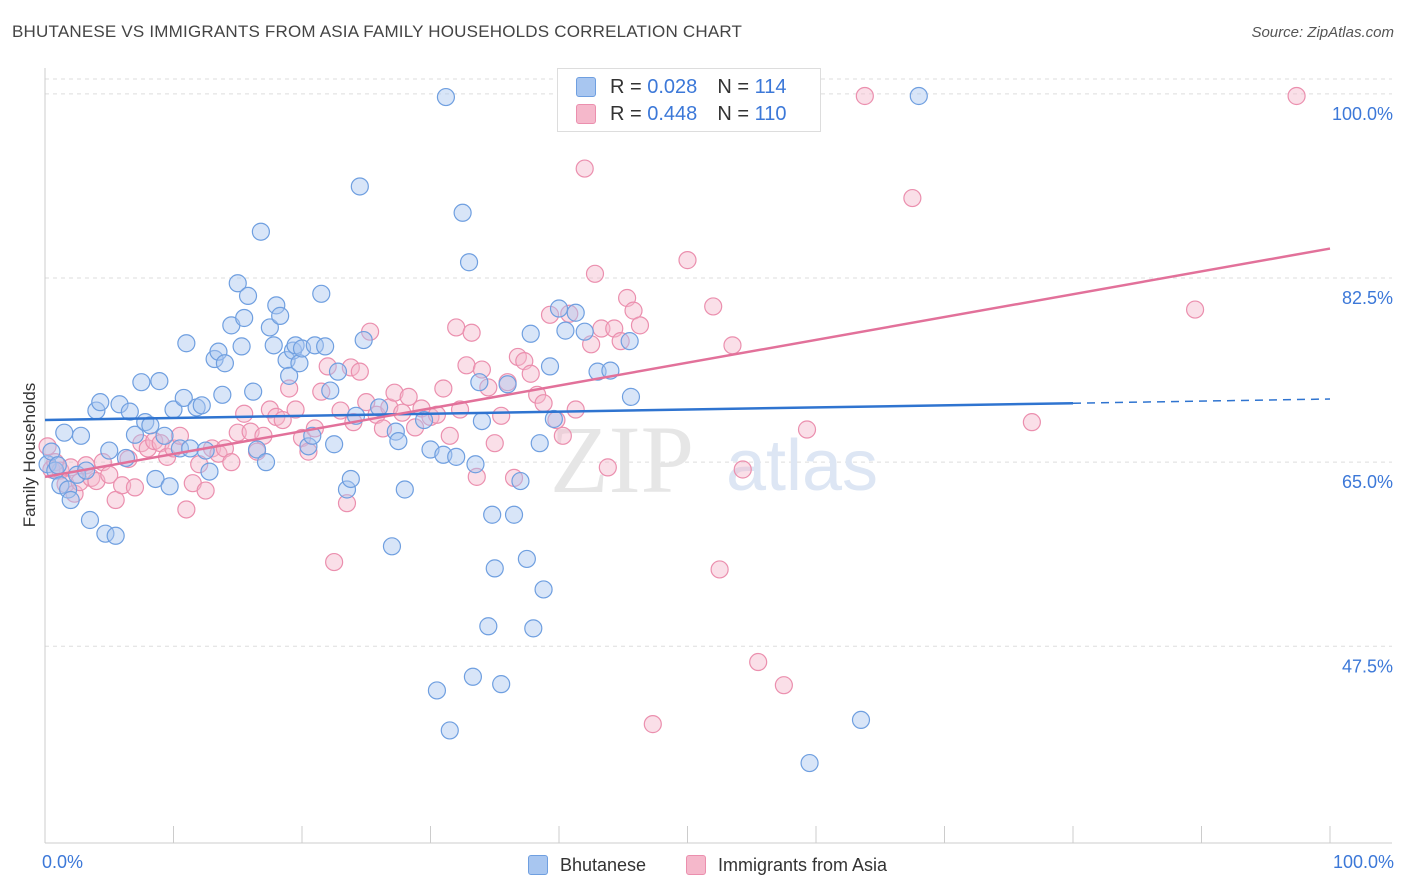 The height and width of the screenshot is (892, 1406). Describe the element at coordinates (803, 864) in the screenshot. I see `bottom-legend-label: Immigrants from Asia` at that location.